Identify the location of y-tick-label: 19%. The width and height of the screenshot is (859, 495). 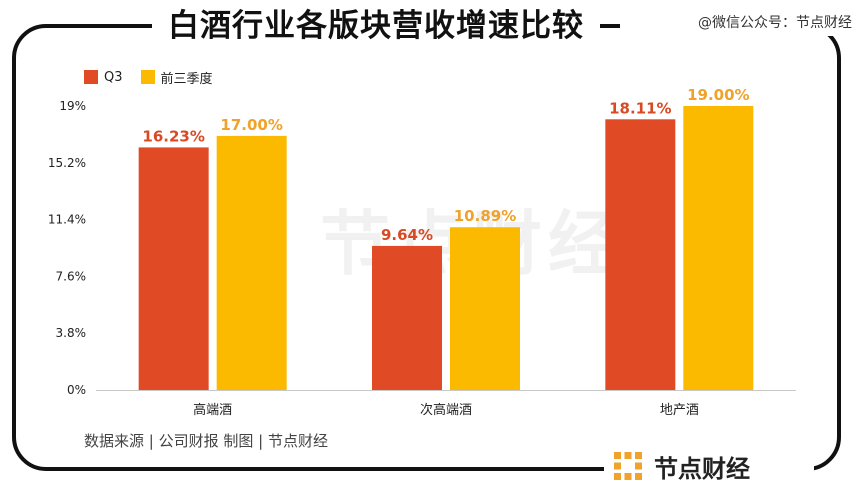
(72, 106).